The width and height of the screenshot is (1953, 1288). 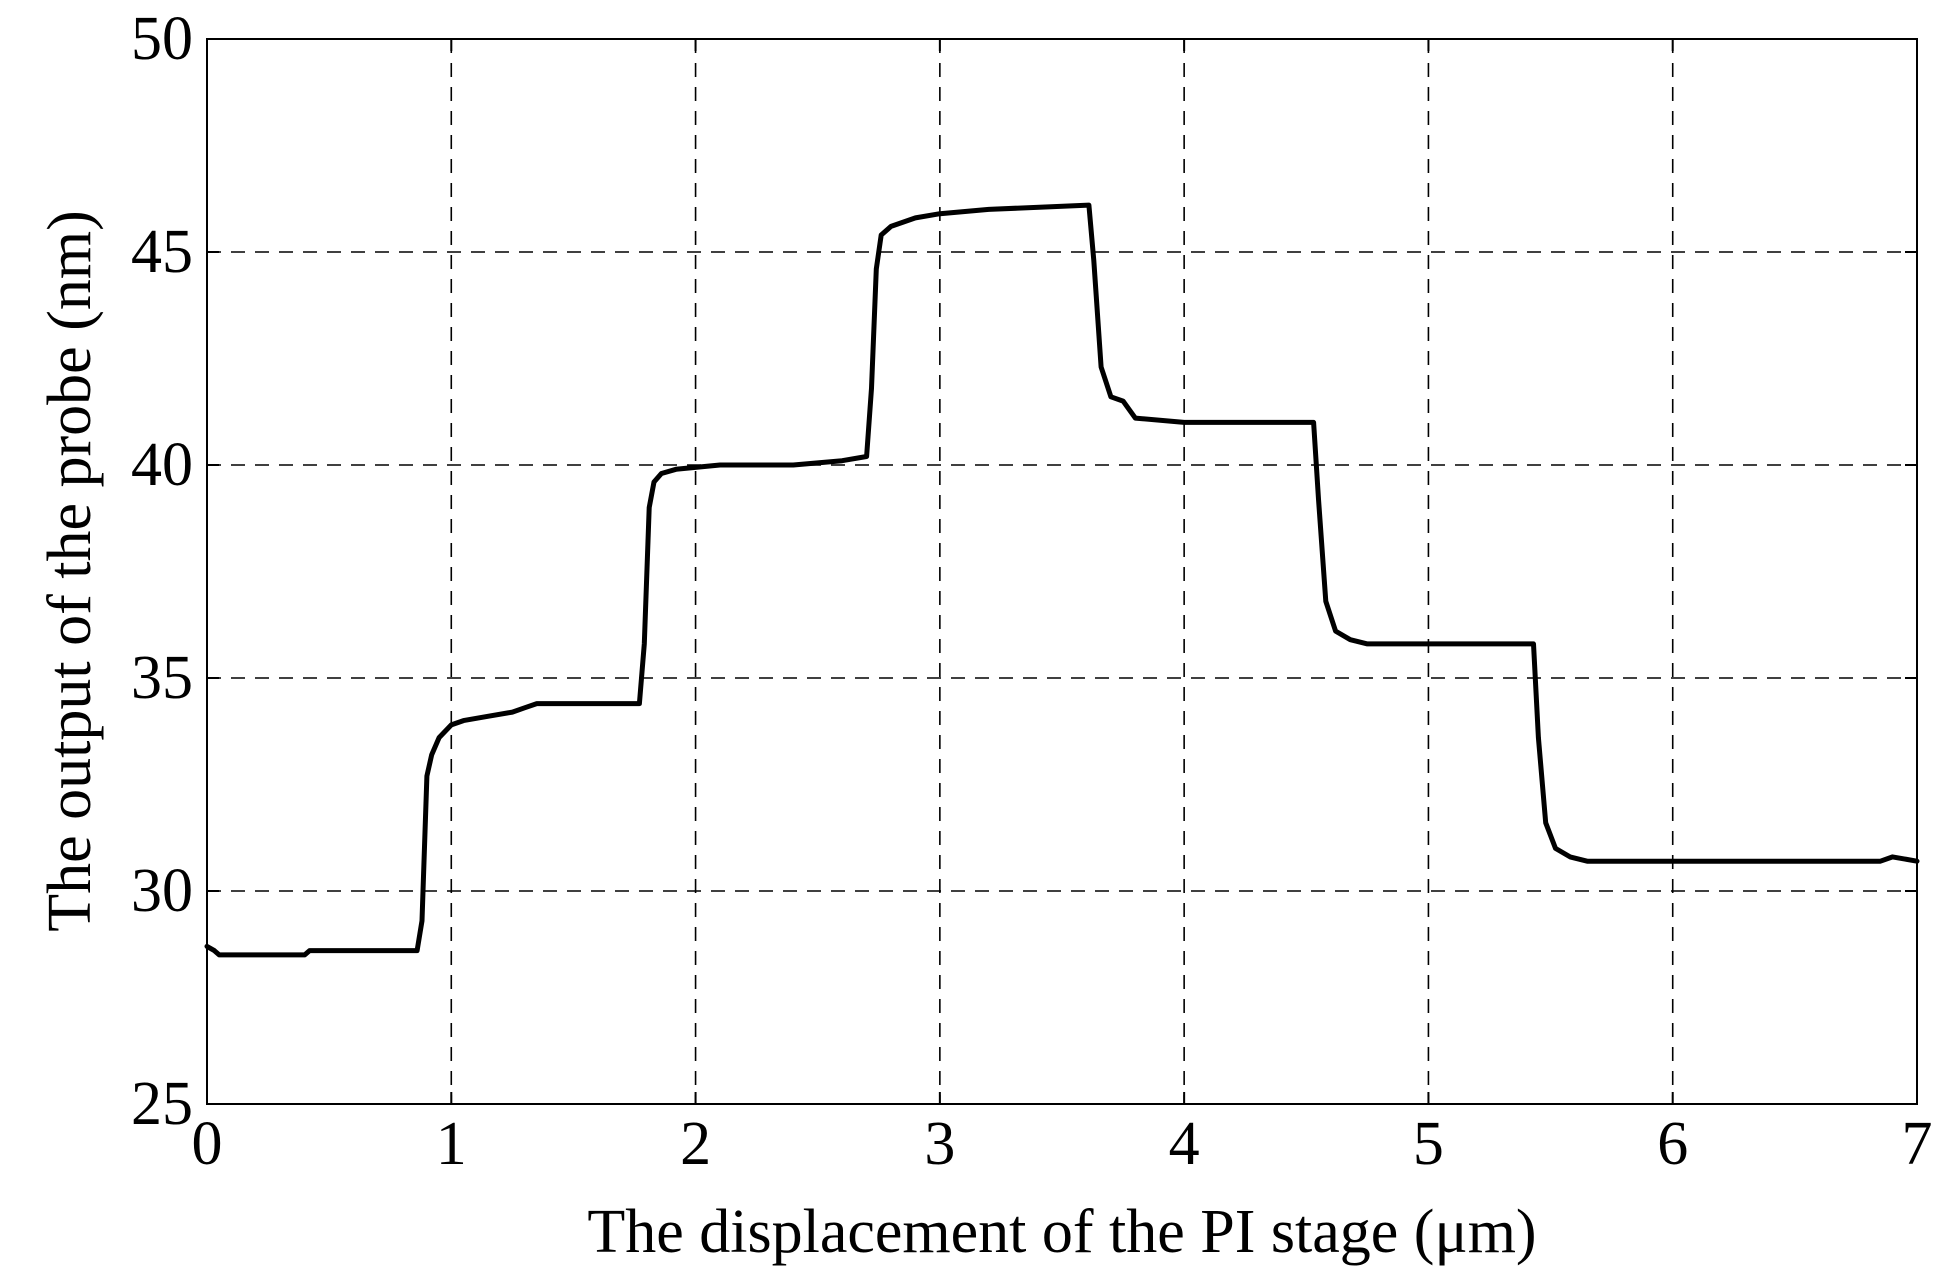 I want to click on x-tick-label: 4, so click(x=1184, y=1144).